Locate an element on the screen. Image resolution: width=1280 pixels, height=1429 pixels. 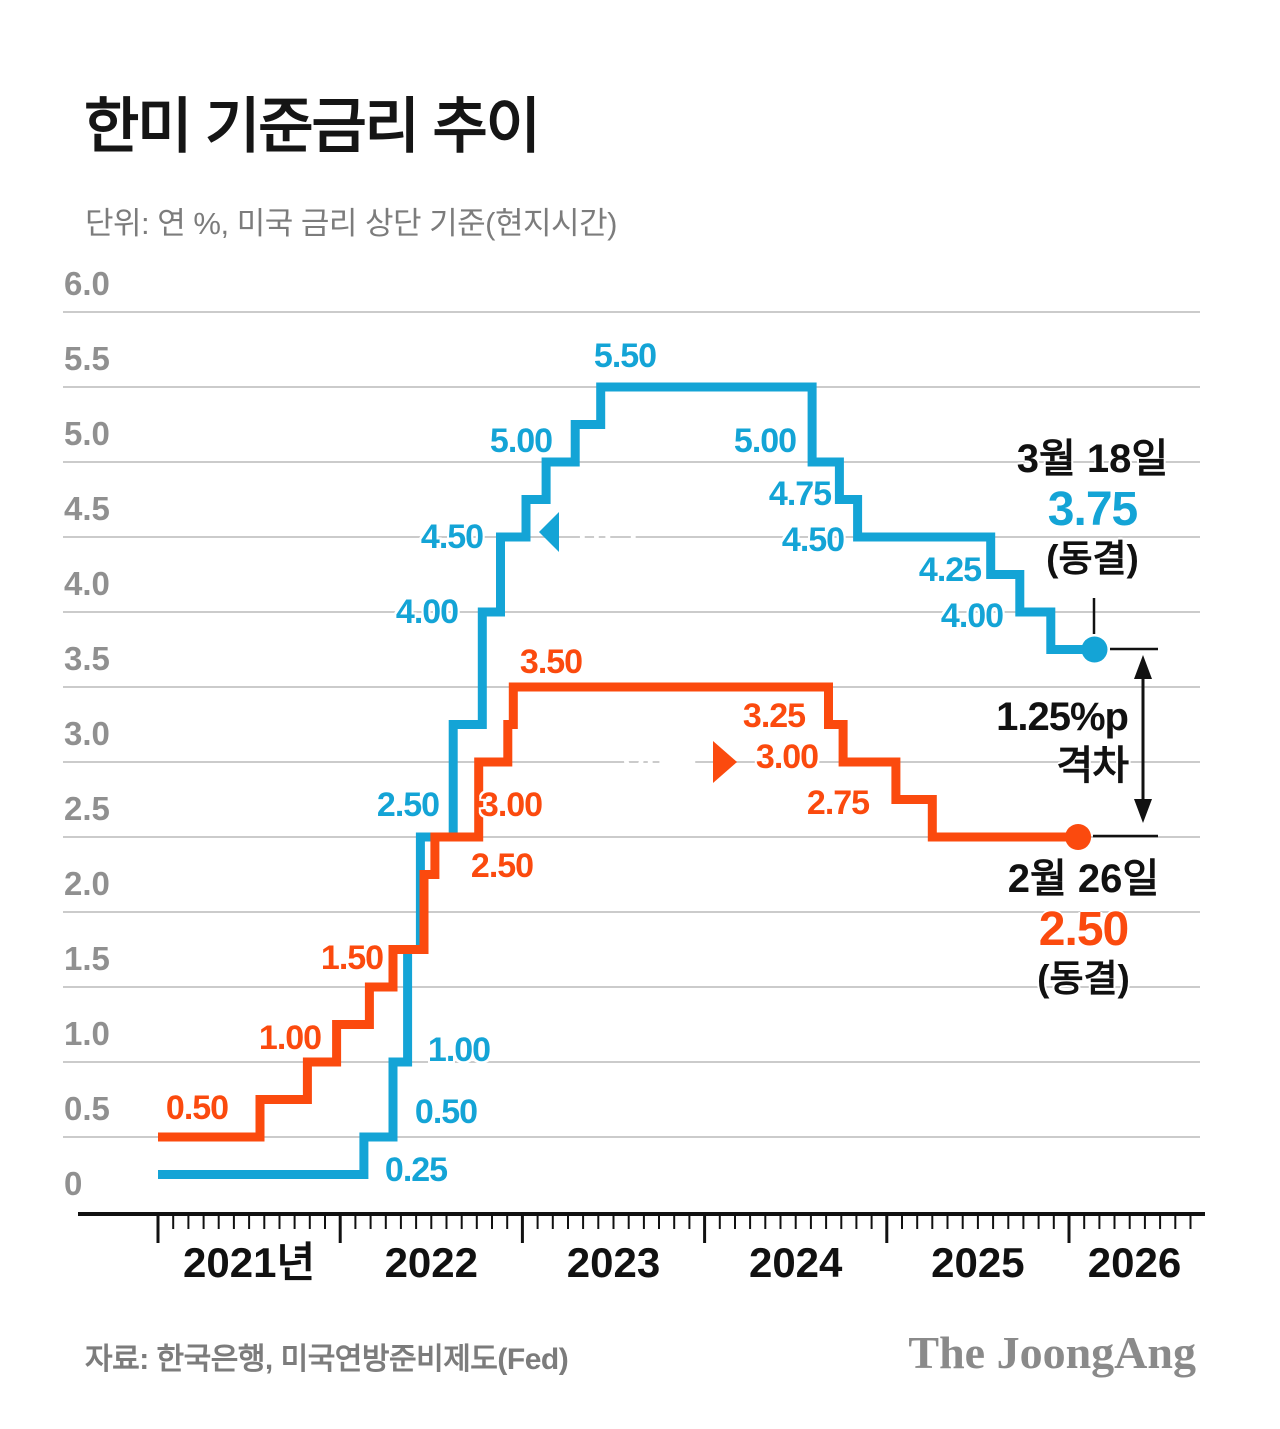
us-end-dot is located at coordinates (1094, 649).